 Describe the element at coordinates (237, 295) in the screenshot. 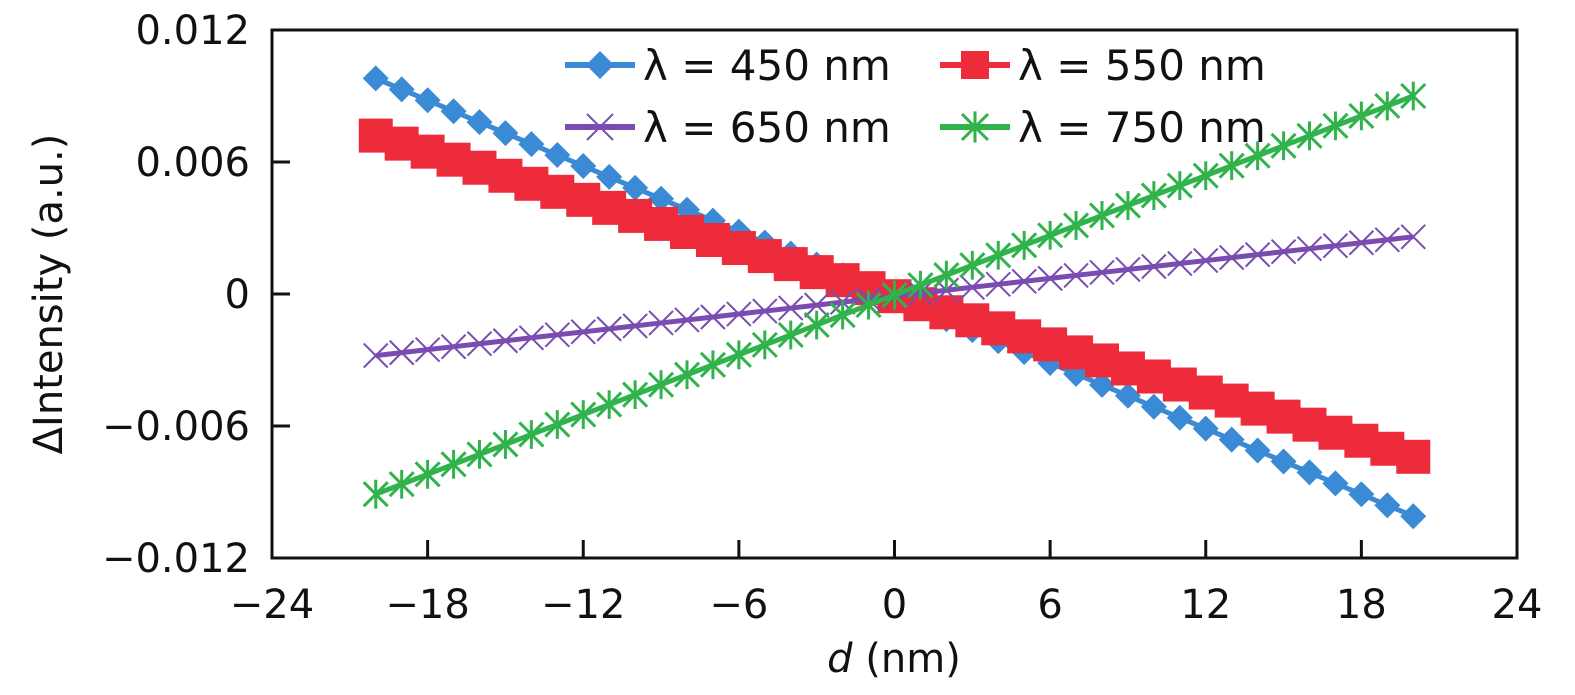

I see `y-tick-label: 0` at that location.